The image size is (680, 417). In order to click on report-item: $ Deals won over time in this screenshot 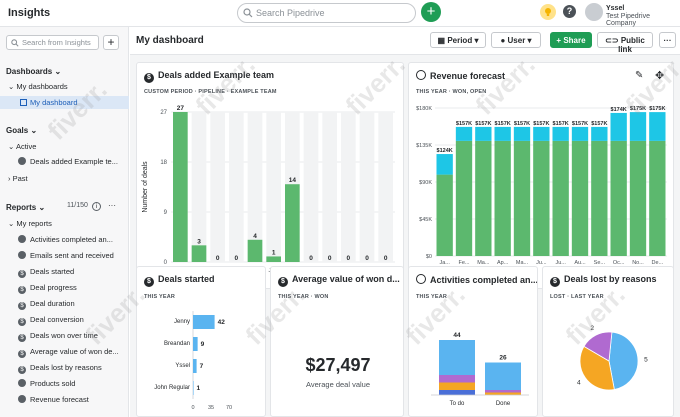, I will do `click(64, 336)`.